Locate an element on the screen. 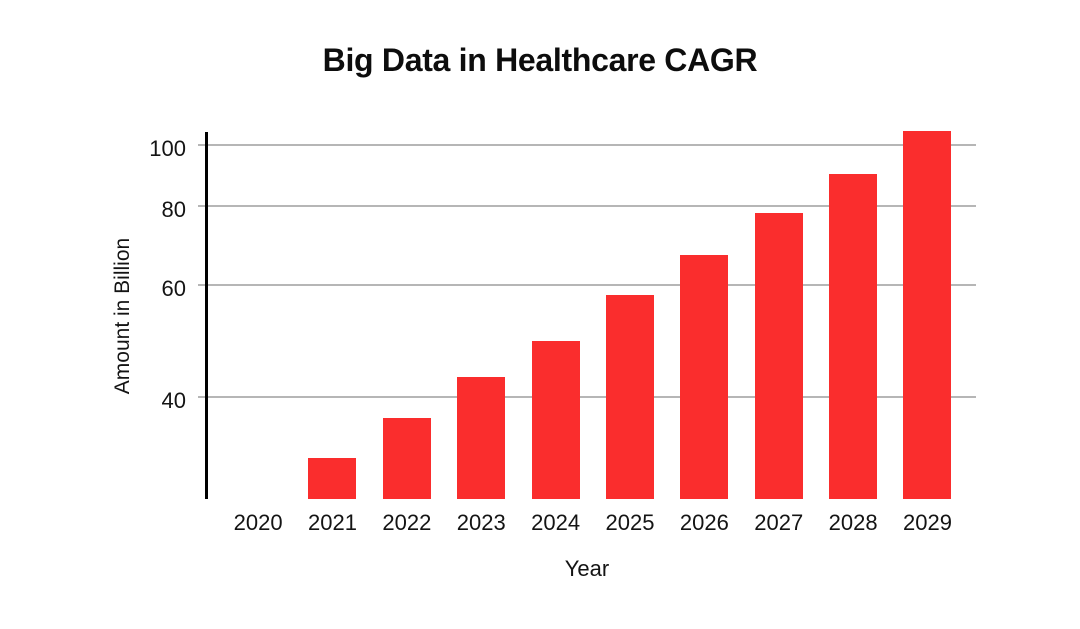  bar-2021 is located at coordinates (332, 478).